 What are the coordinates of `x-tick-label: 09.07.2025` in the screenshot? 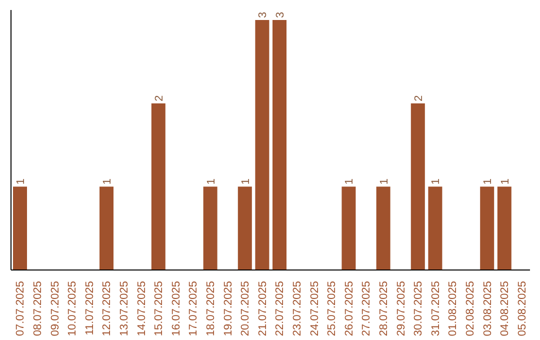 It's located at (55, 308).